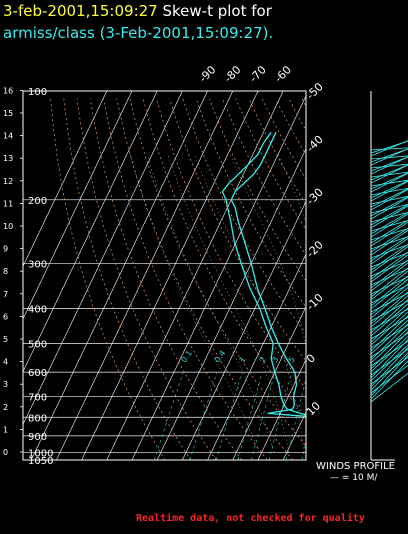  What do you see at coordinates (40, 461) in the screenshot?
I see `pressure-tick-label: 1050` at bounding box center [40, 461].